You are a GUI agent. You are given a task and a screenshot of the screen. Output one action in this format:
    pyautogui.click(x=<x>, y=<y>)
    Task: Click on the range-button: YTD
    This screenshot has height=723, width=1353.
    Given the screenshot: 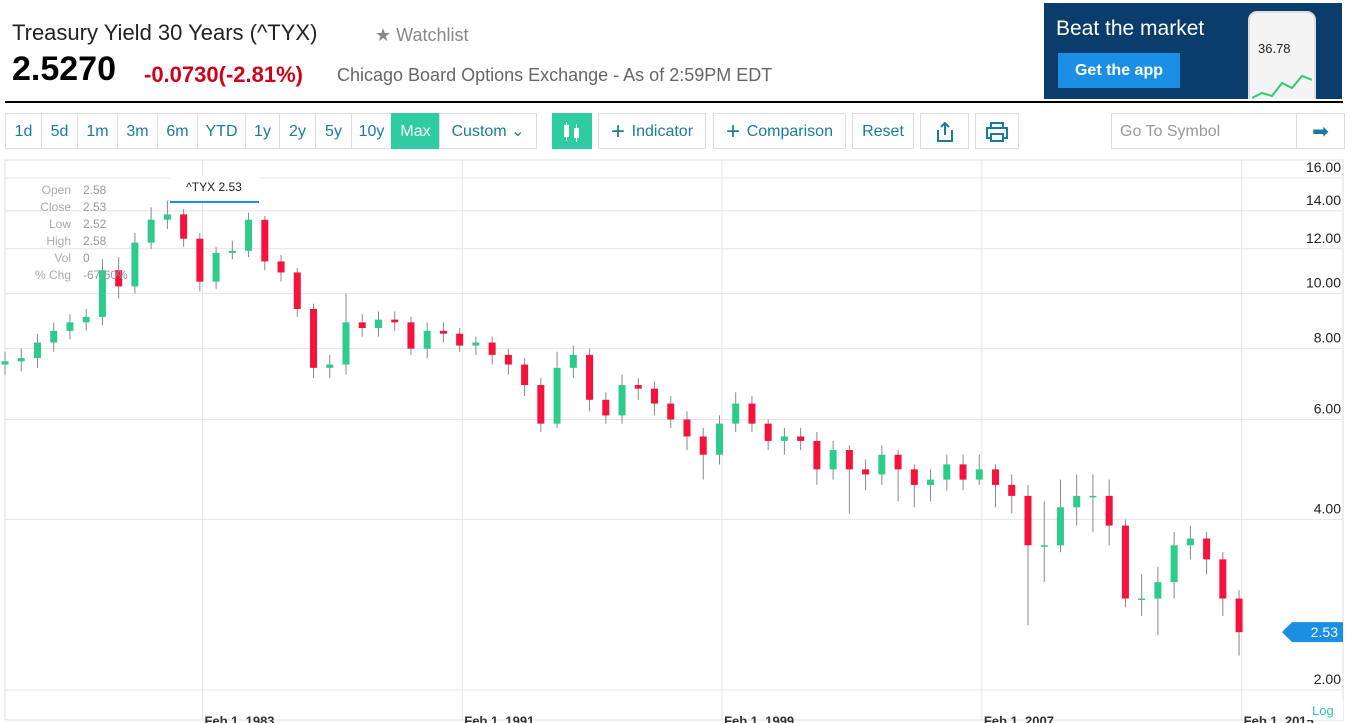 What is the action you would take?
    pyautogui.click(x=221, y=131)
    